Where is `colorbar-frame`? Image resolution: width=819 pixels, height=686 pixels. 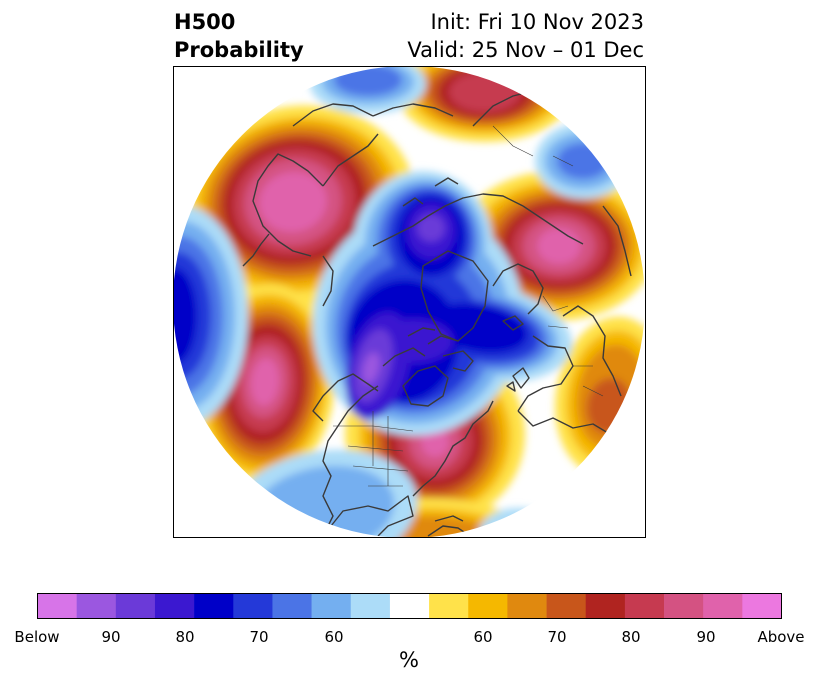
colorbar-frame is located at coordinates (409, 606).